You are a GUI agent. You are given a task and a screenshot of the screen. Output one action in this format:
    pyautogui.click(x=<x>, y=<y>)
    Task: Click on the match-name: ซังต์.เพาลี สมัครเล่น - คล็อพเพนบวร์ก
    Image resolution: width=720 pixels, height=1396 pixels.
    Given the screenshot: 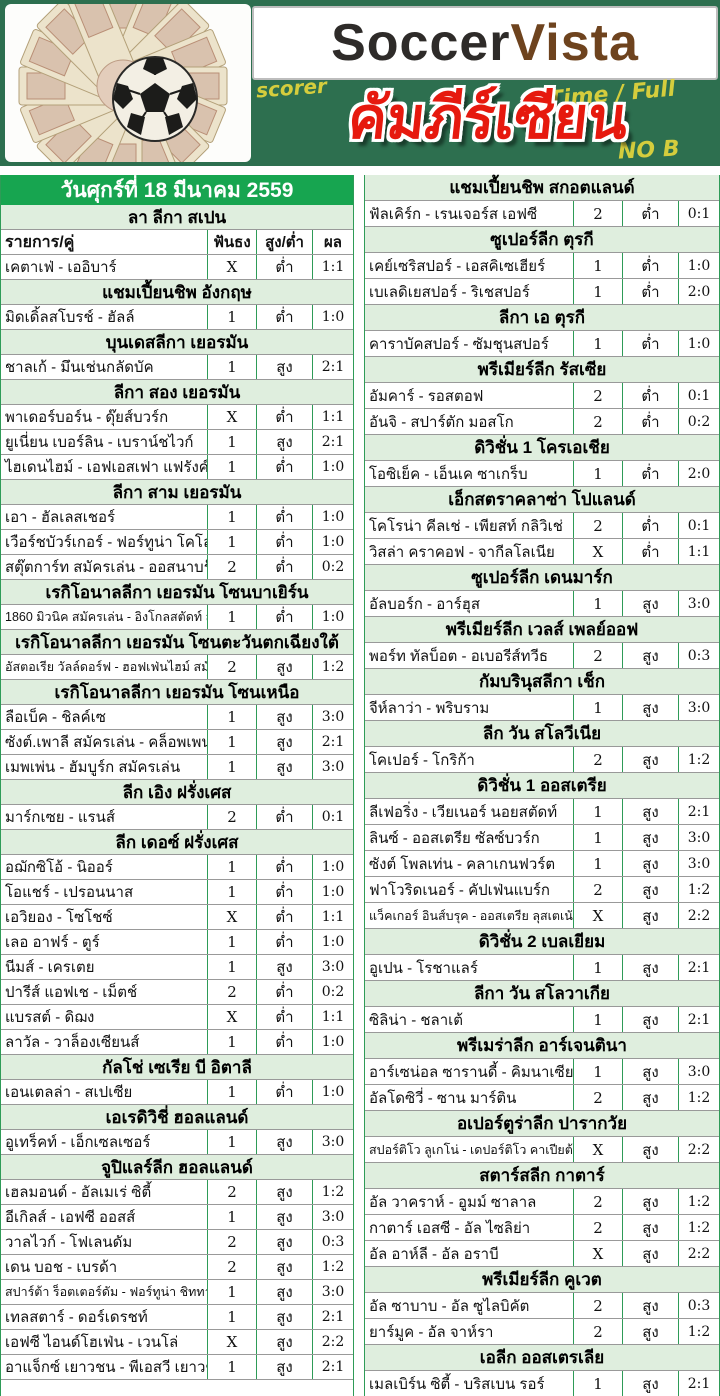 What is the action you would take?
    pyautogui.click(x=106, y=742)
    